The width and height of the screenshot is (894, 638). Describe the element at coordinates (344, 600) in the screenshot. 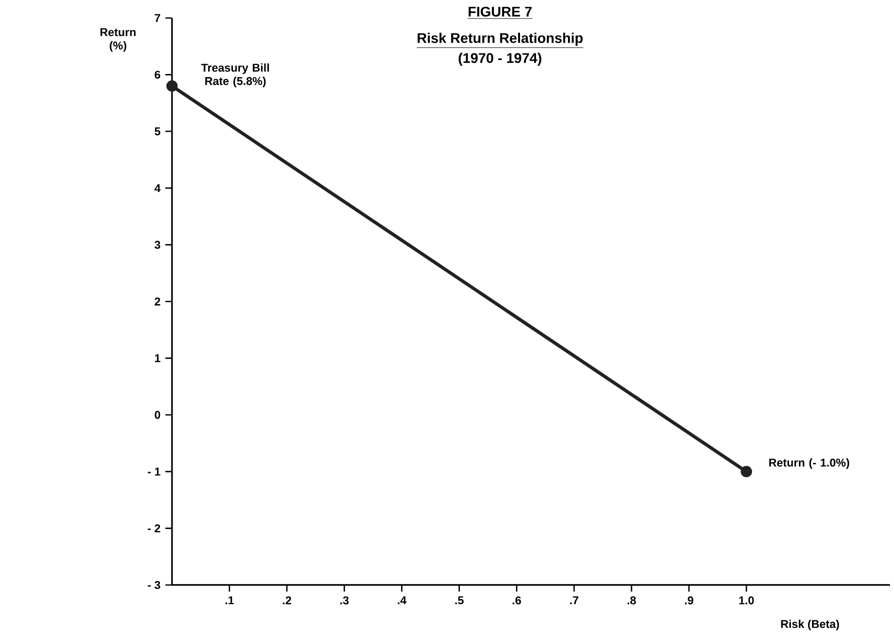

I see `x-tick-label: .3` at that location.